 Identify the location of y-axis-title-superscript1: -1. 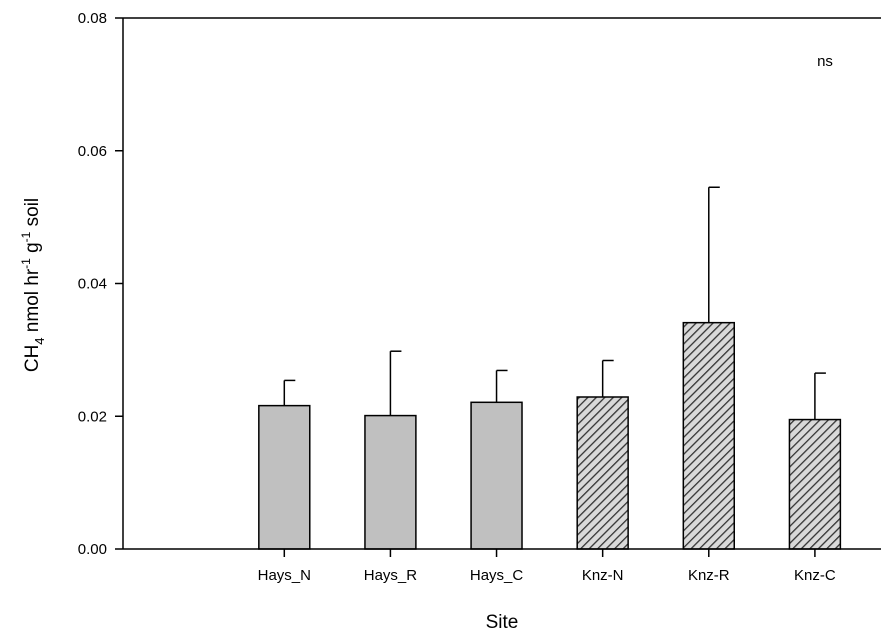
(26, 263).